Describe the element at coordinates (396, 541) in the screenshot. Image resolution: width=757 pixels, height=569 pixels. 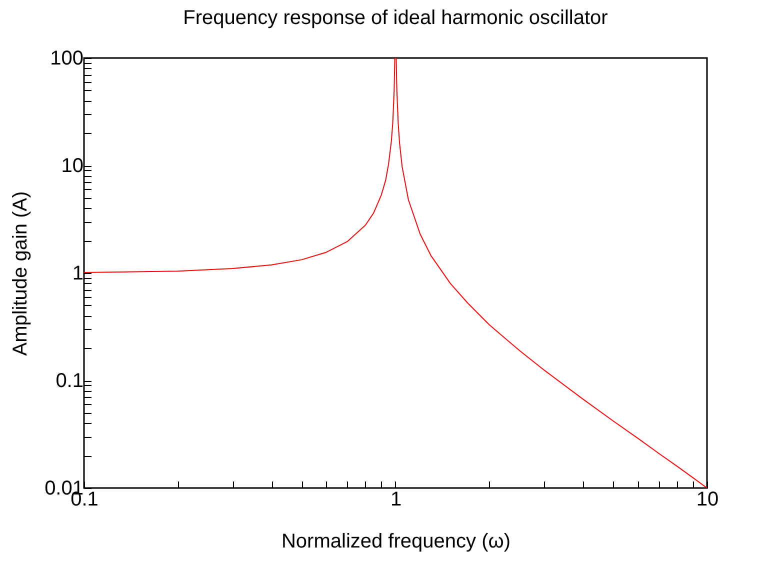
I see `x-axis-title: Normalized frequency (ω)` at that location.